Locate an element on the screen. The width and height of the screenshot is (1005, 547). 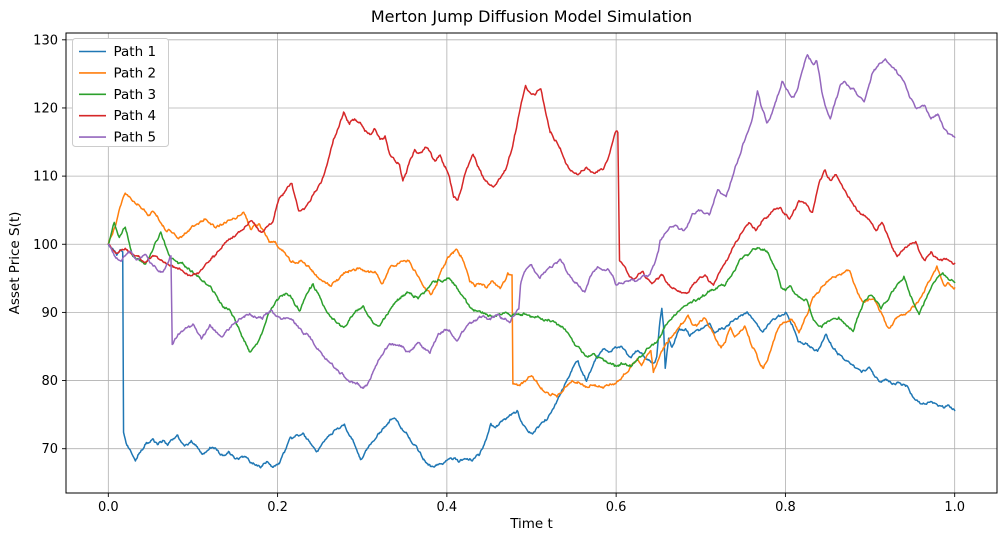
chart-title: Merton Jump Diffusion Model Simulation is located at coordinates (531, 16).